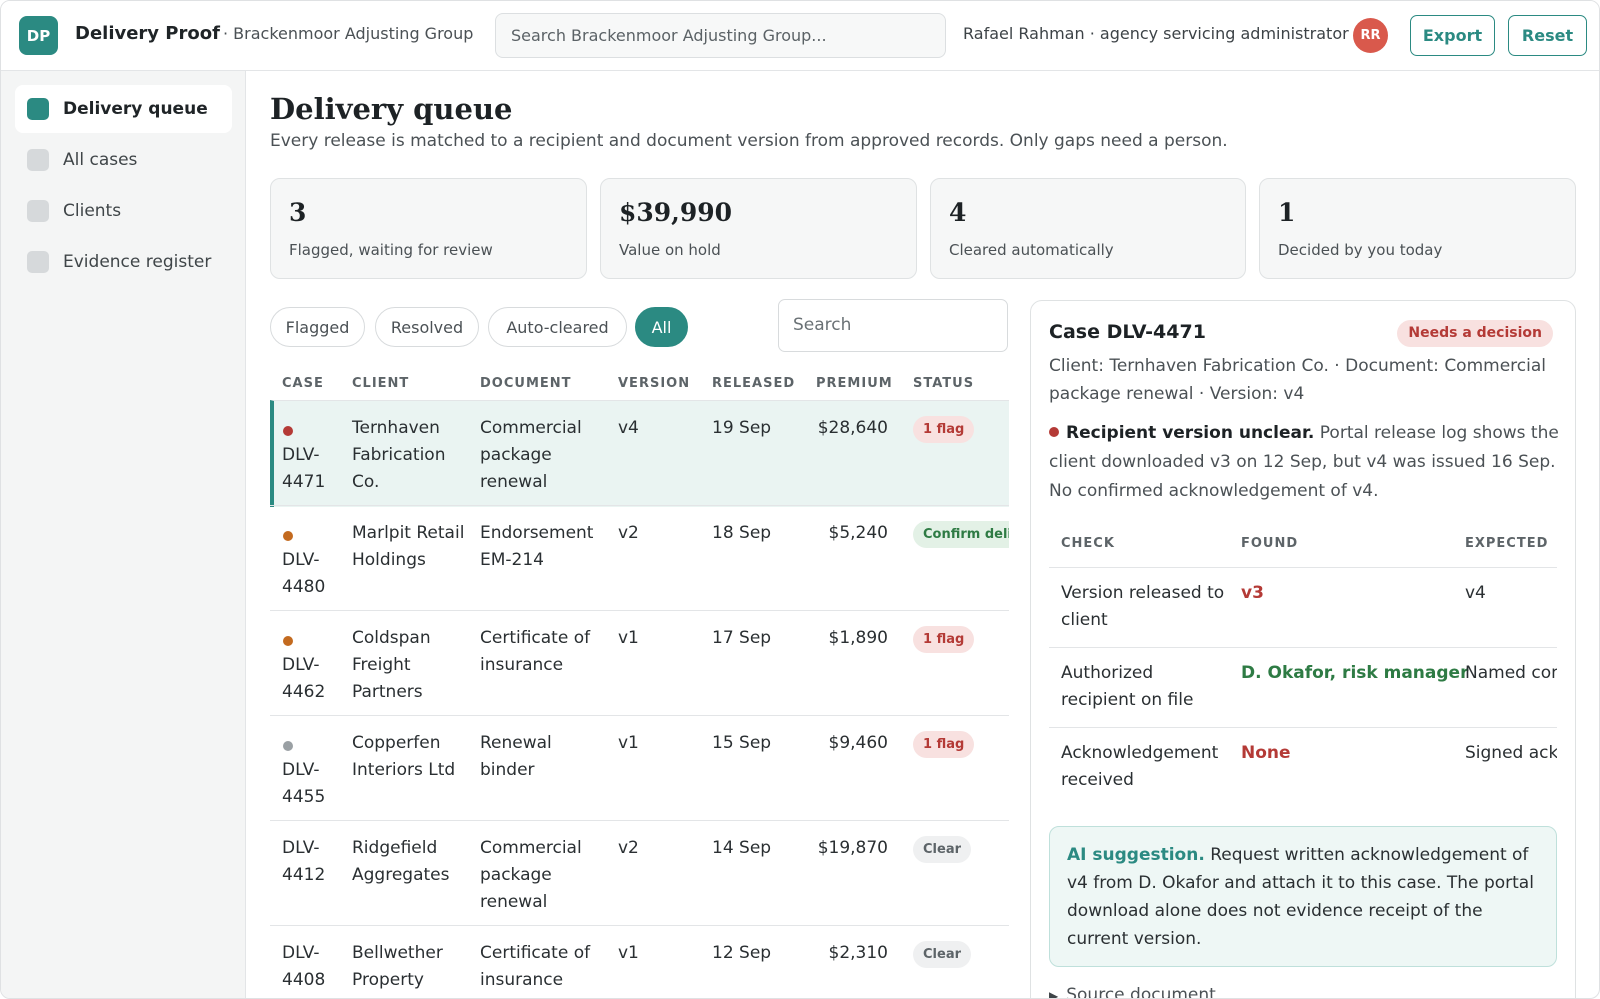 The image size is (1600, 999). What do you see at coordinates (304, 468) in the screenshot?
I see `case-id: DLV-4471` at bounding box center [304, 468].